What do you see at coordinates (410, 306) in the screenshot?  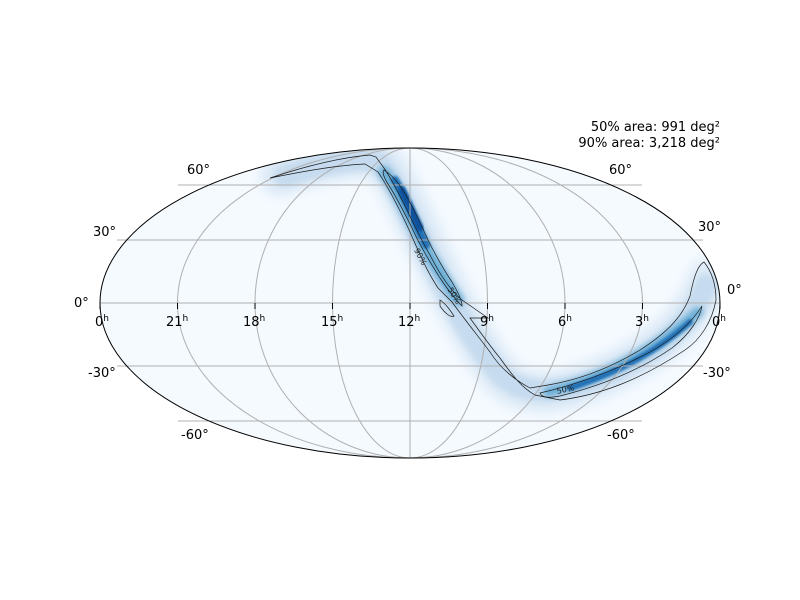 I see `ra-tick-marks` at bounding box center [410, 306].